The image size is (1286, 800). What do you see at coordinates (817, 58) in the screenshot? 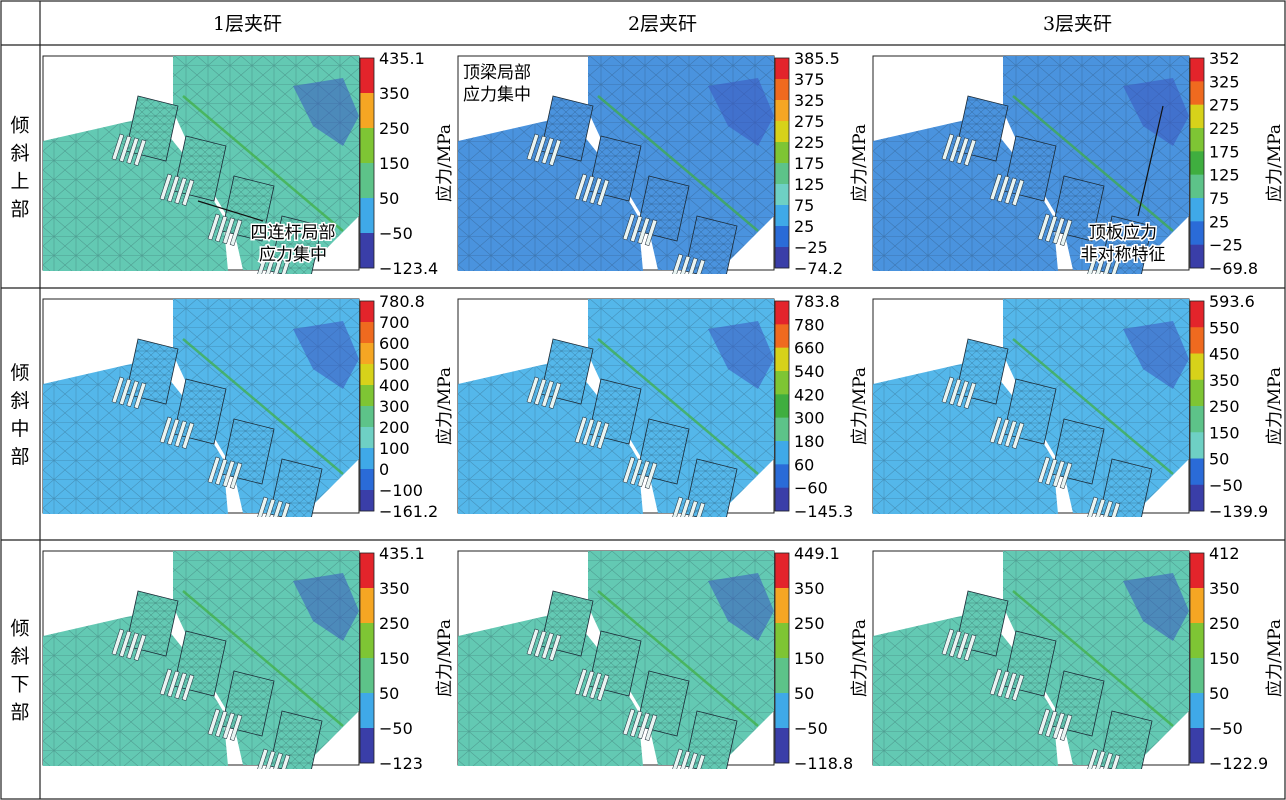
I see `color-bar-tick-label: 385.5` at bounding box center [817, 58].